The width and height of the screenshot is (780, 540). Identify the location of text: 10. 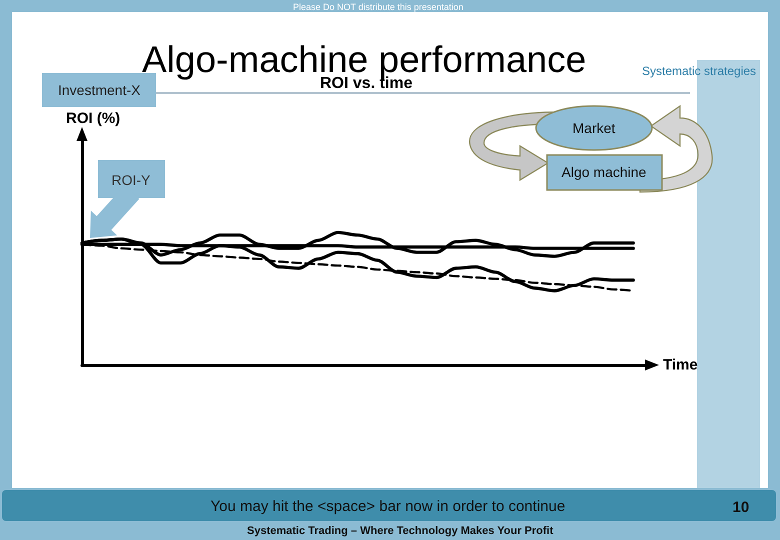
(741, 507).